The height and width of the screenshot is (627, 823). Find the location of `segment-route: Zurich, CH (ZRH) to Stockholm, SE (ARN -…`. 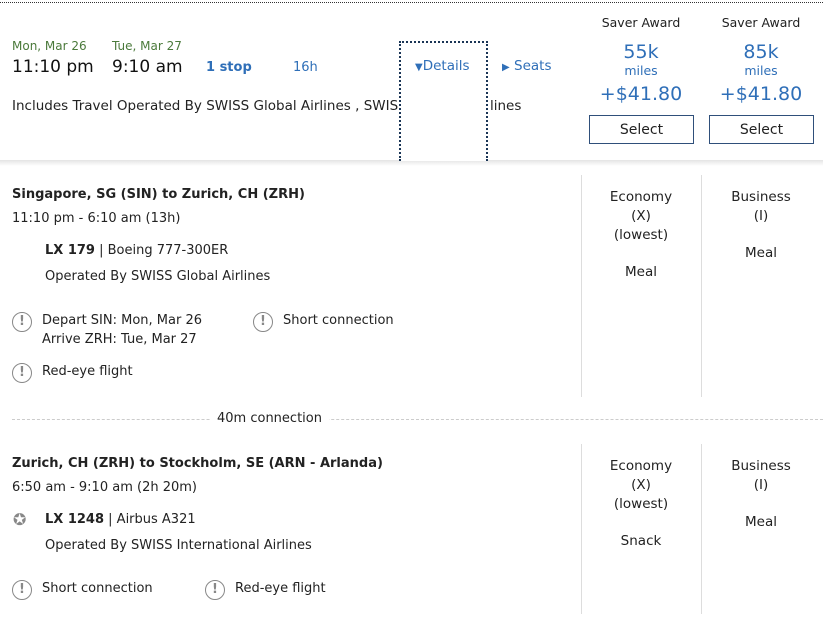

segment-route: Zurich, CH (ZRH) to Stockholm, SE (ARN -… is located at coordinates (197, 463).